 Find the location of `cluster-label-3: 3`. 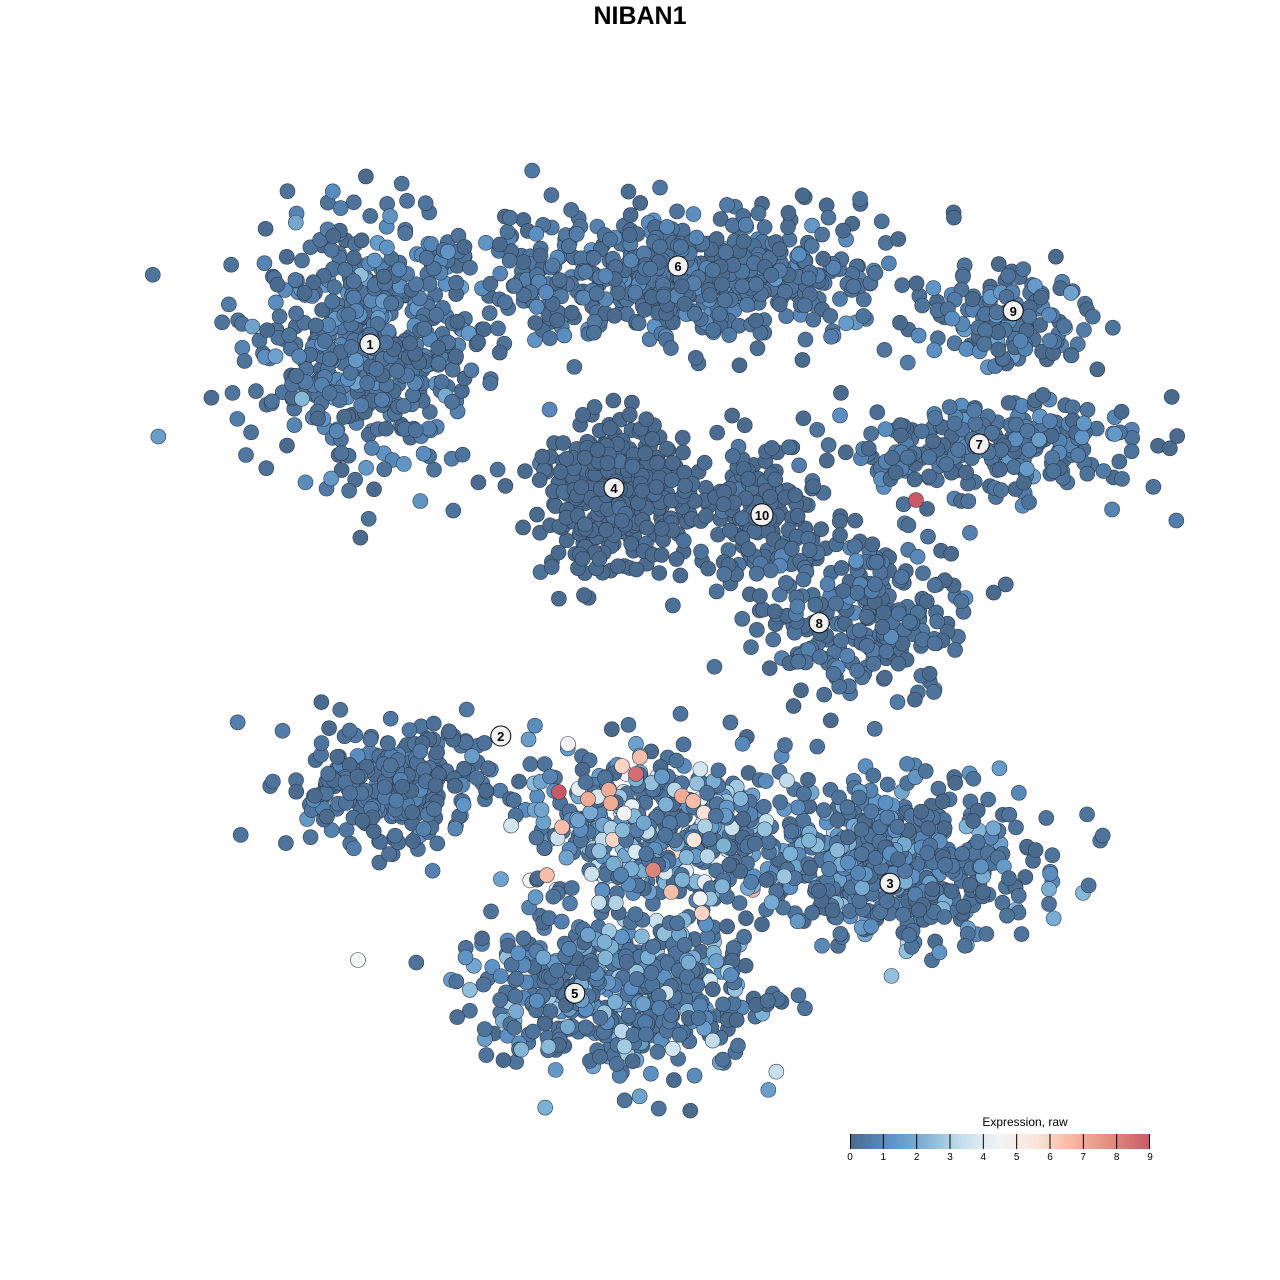

cluster-label-3: 3 is located at coordinates (890, 883).